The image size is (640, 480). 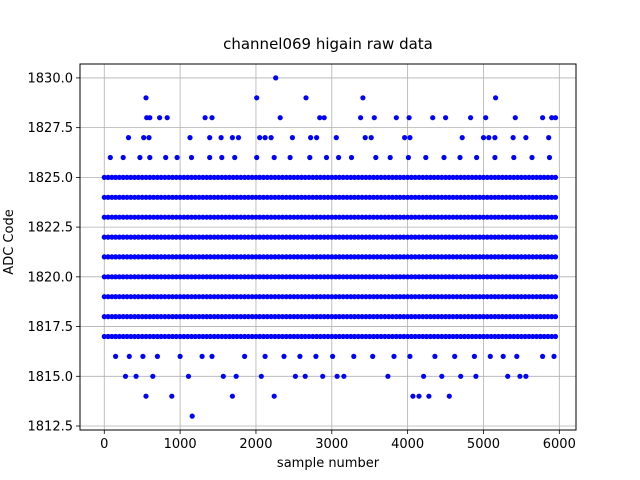 What do you see at coordinates (51, 427) in the screenshot?
I see `y-tick-label: 1812.5` at bounding box center [51, 427].